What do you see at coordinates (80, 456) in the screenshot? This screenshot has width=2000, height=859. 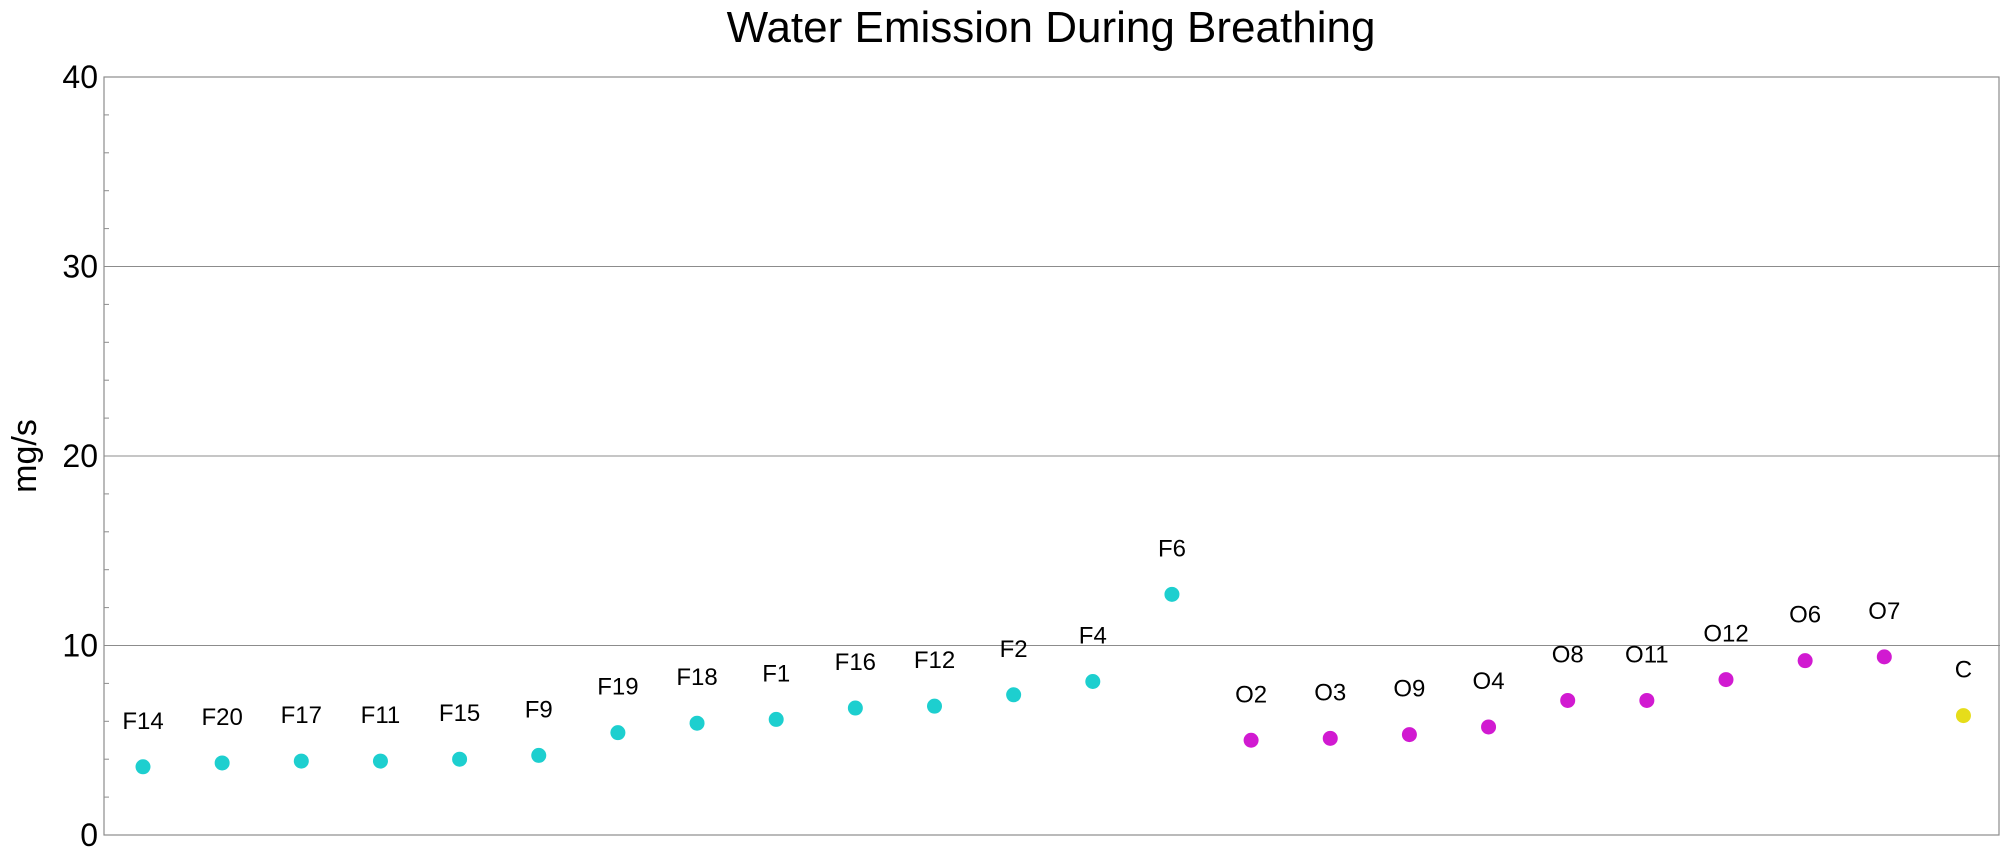 I see `y-tick-label-20: 20` at bounding box center [80, 456].